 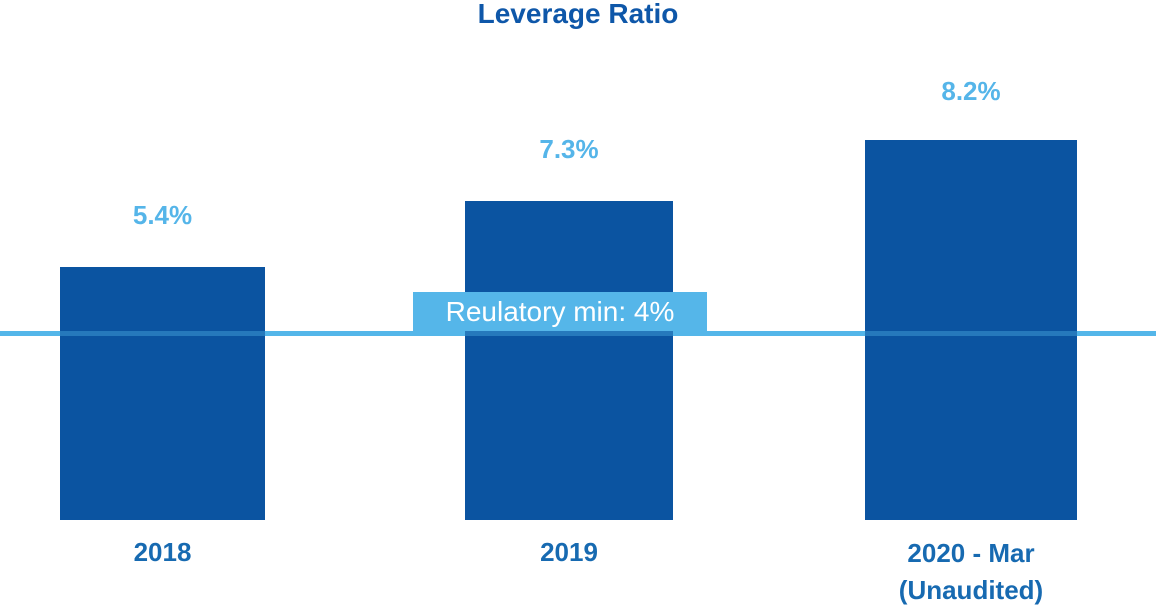 I want to click on bar-2020-mar, so click(x=971, y=330).